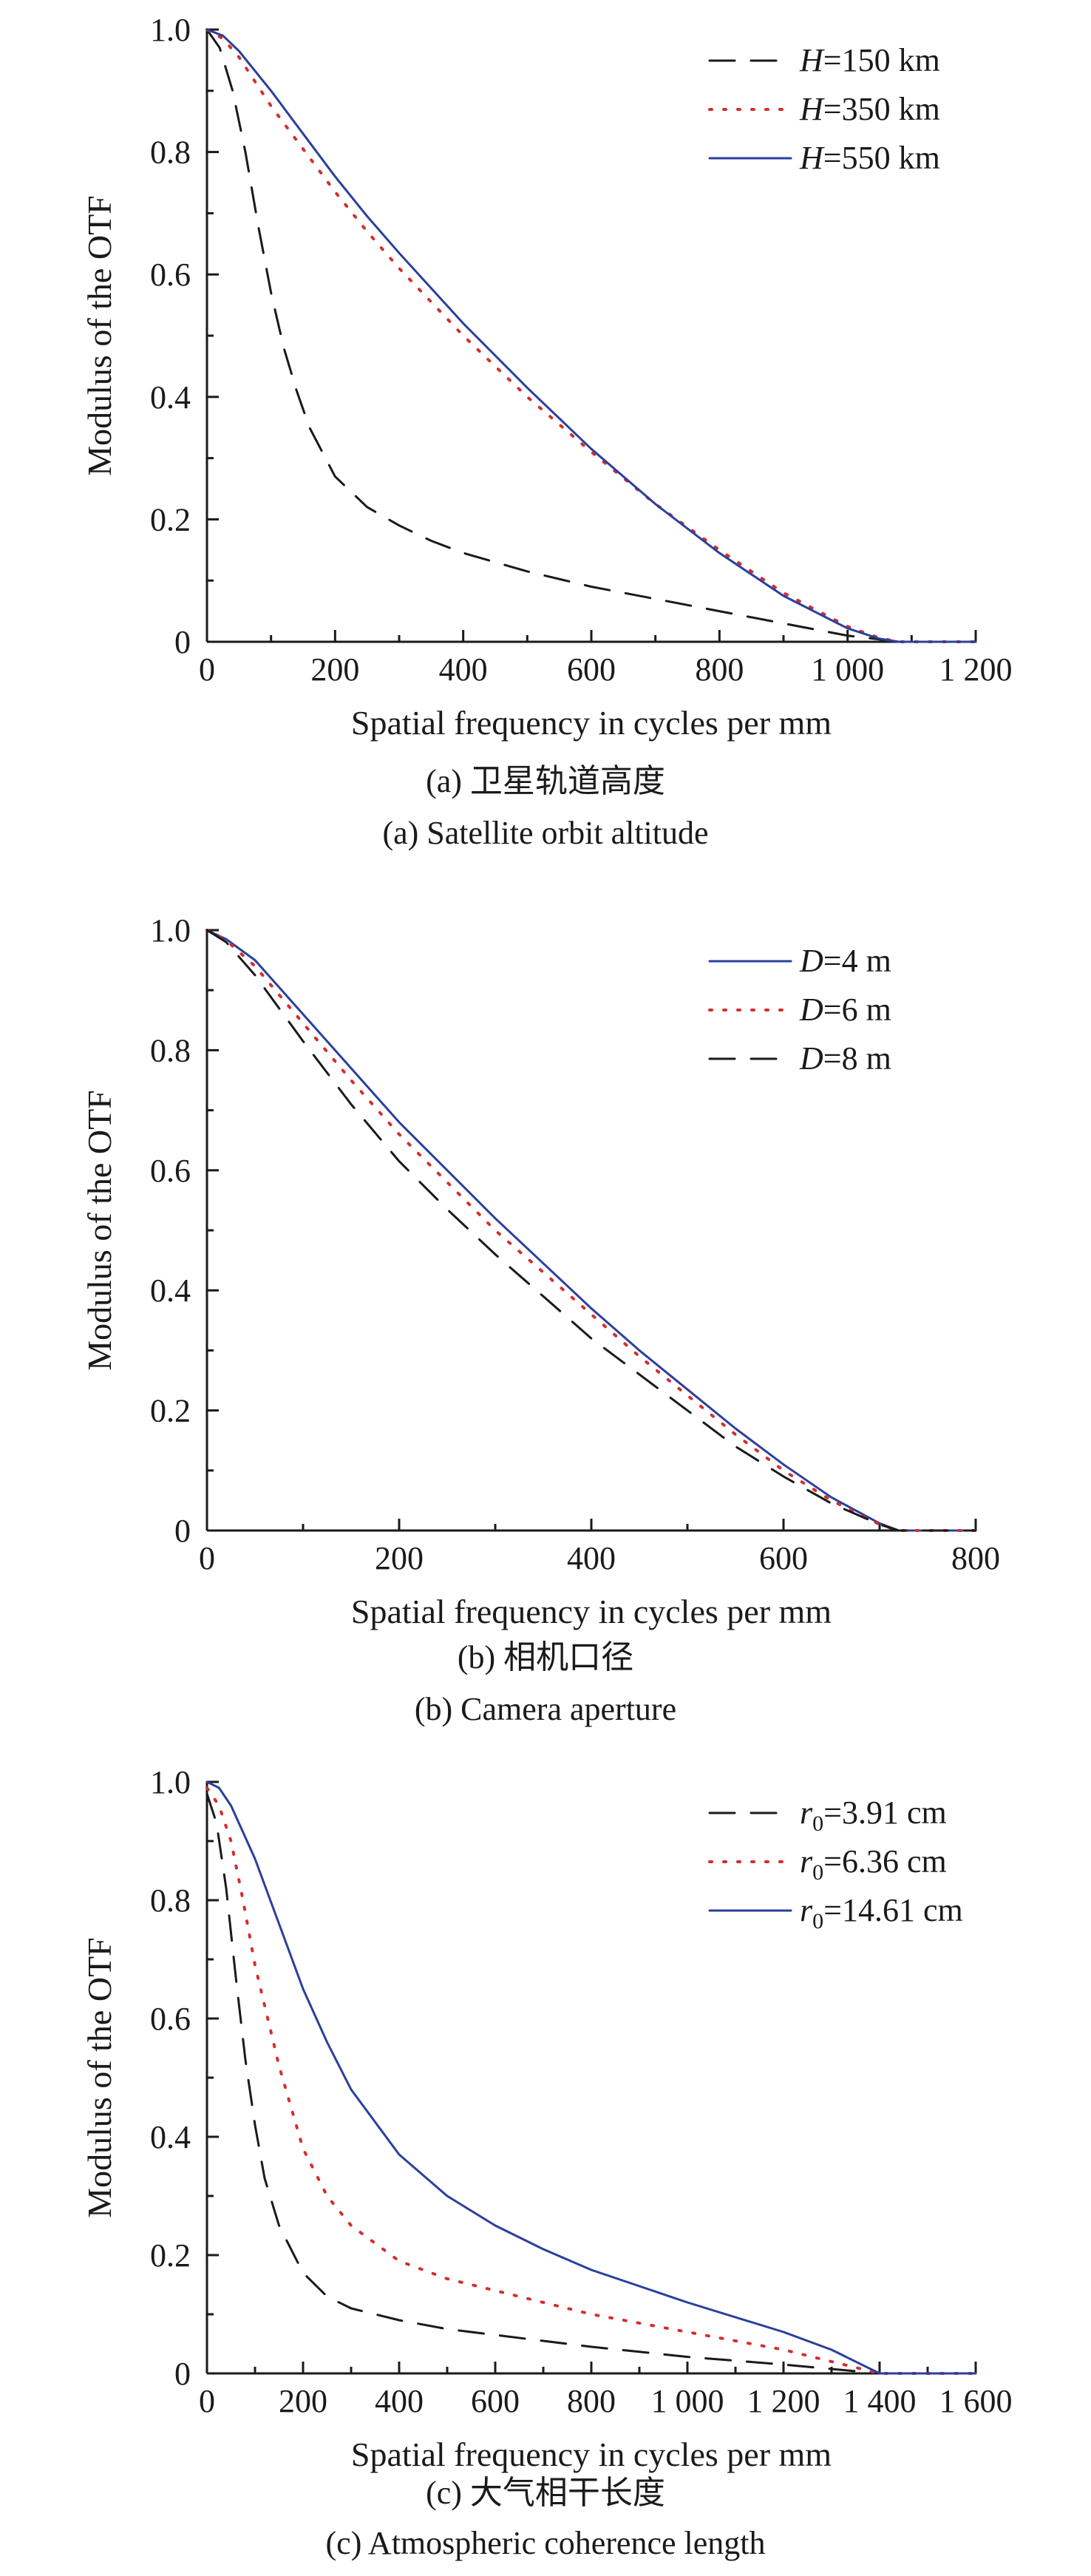 The height and width of the screenshot is (2576, 1091). I want to click on legend-label-1: H=150 km, so click(870, 60).